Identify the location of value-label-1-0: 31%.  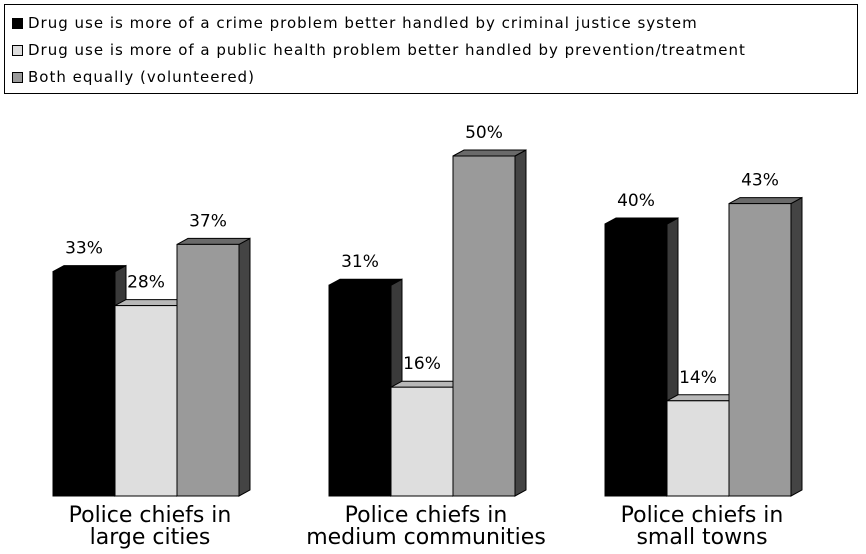
(360, 262).